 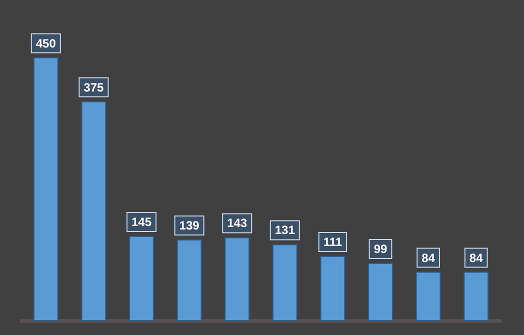 What do you see at coordinates (94, 87) in the screenshot?
I see `data-label: 375` at bounding box center [94, 87].